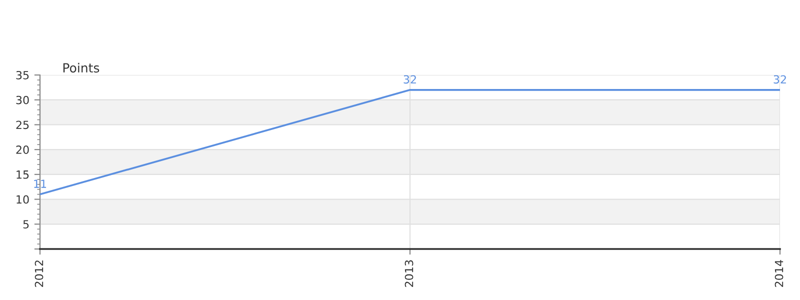 This screenshot has height=300, width=800. I want to click on y-tick-label: 20, so click(22, 150).